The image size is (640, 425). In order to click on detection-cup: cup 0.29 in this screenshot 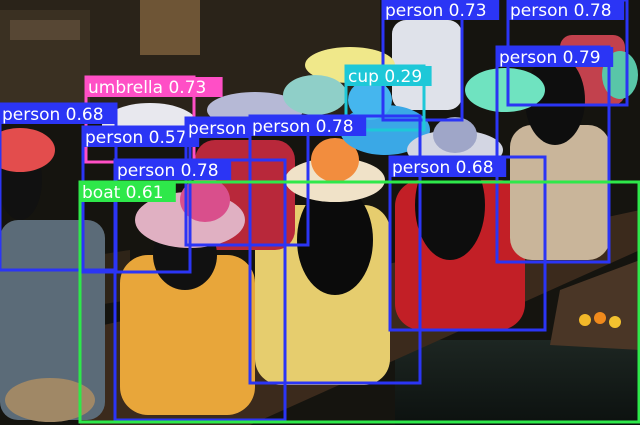, I will do `click(388, 98)`.